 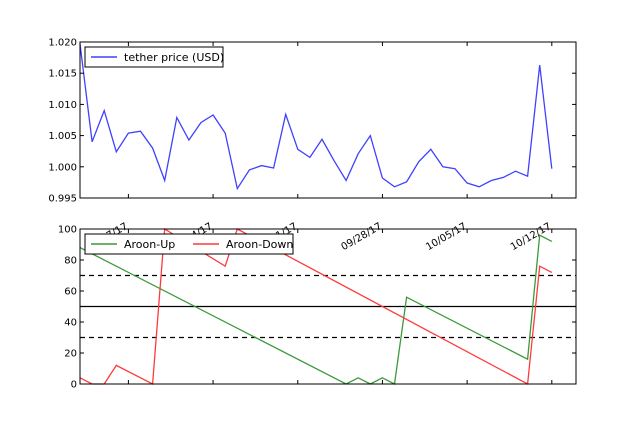 What do you see at coordinates (62, 74) in the screenshot?
I see `y-tick-label: 1.015` at bounding box center [62, 74].